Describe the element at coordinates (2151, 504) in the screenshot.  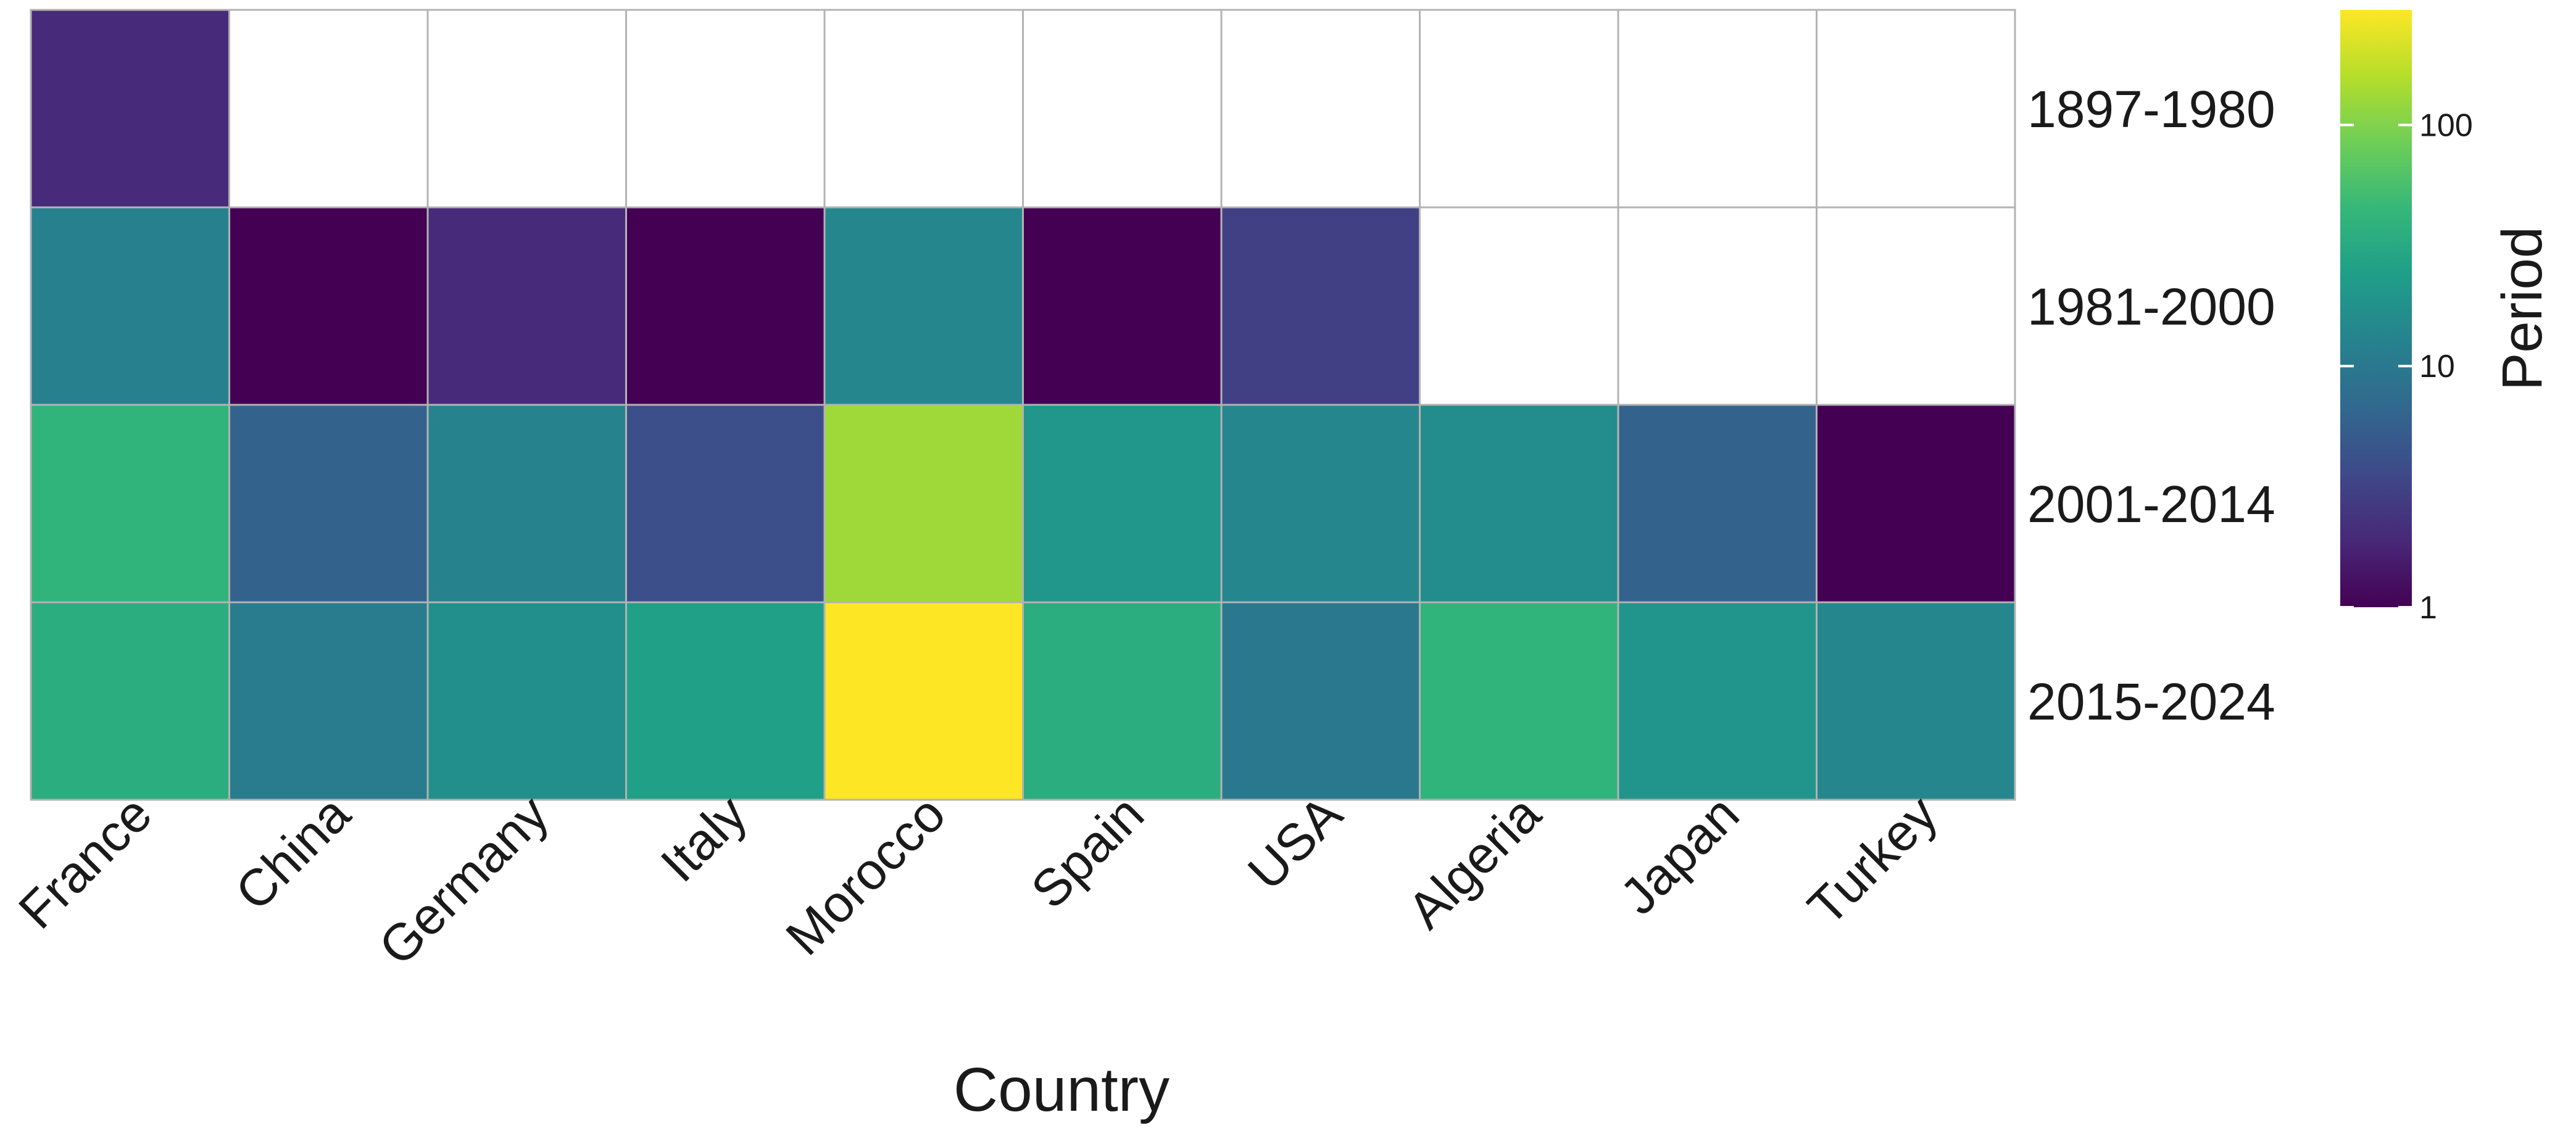
I see `y-tick-label: 2001-2014` at that location.